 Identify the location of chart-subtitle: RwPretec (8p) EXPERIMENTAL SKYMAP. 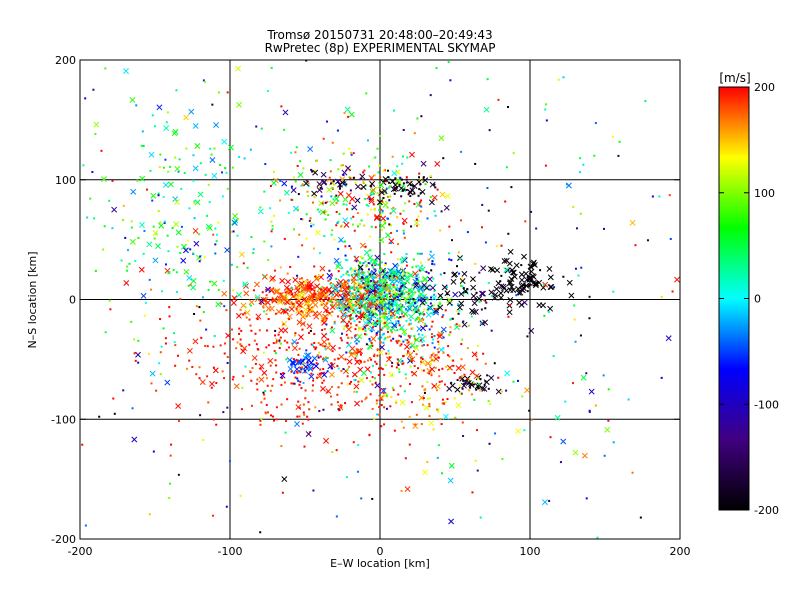
(380, 48).